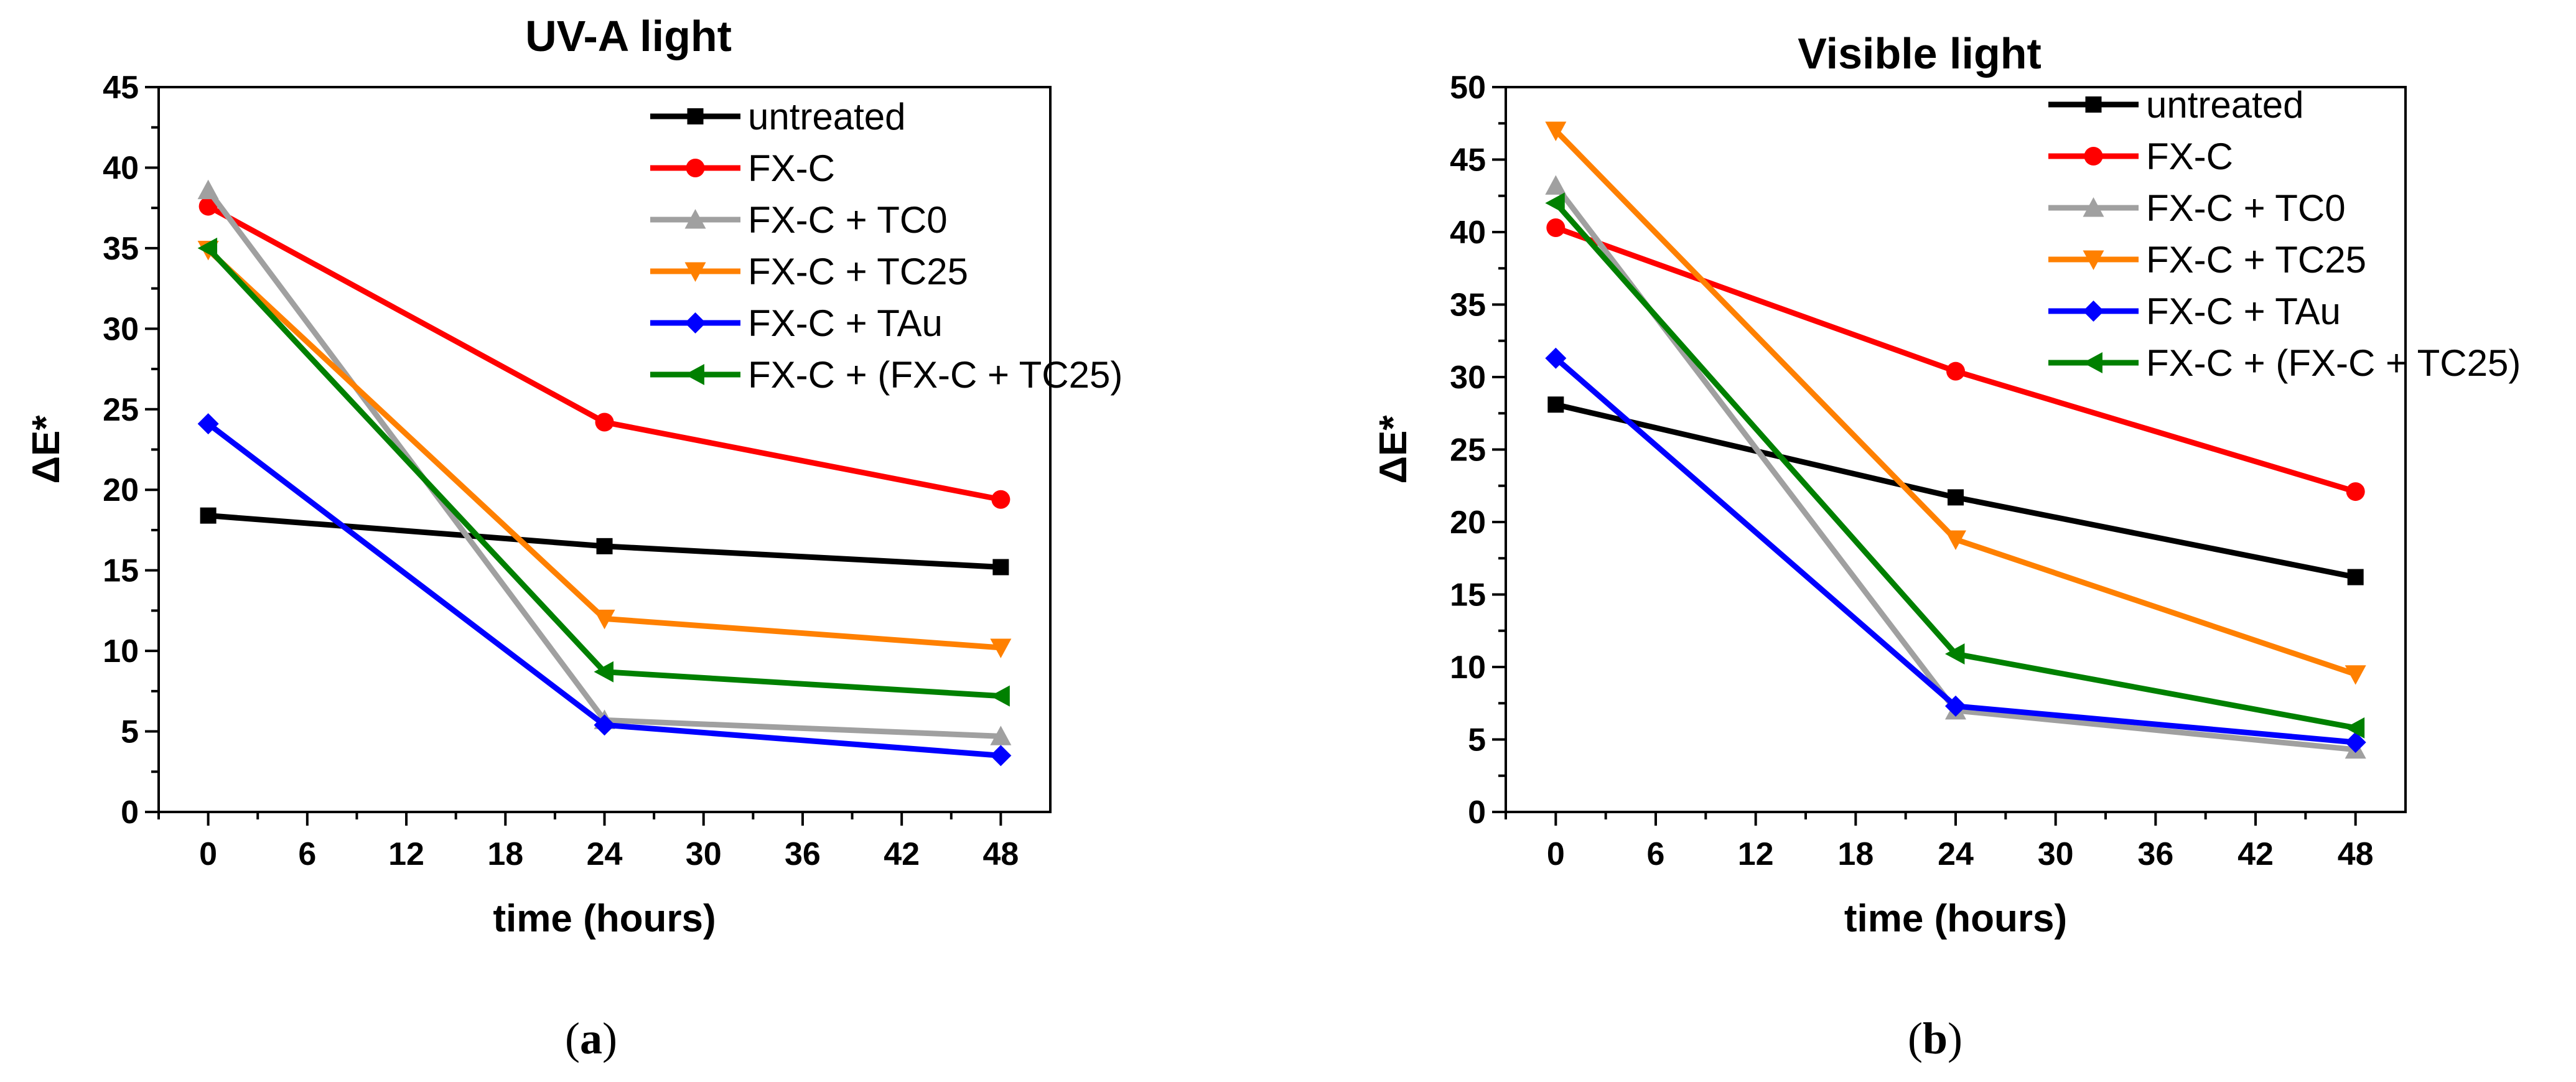  I want to click on caption-letter: a, so click(591, 1038).